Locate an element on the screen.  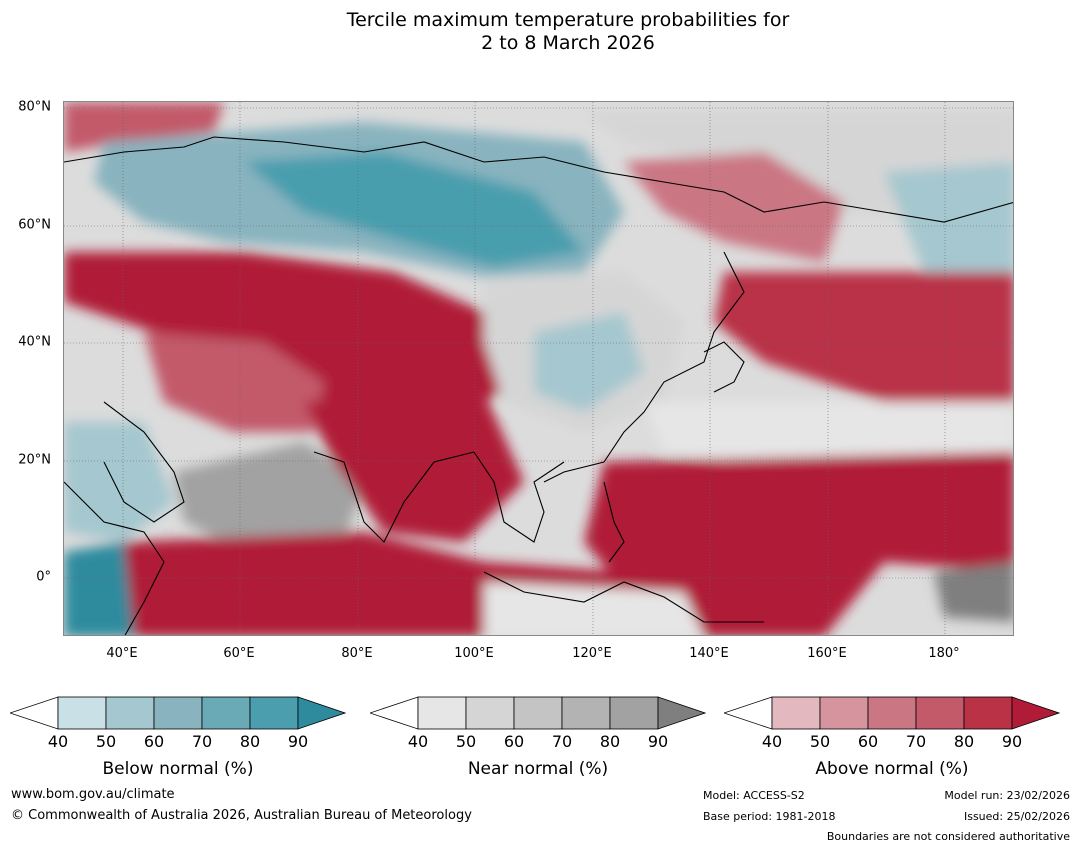
colorbar-below is located at coordinates (178, 713).